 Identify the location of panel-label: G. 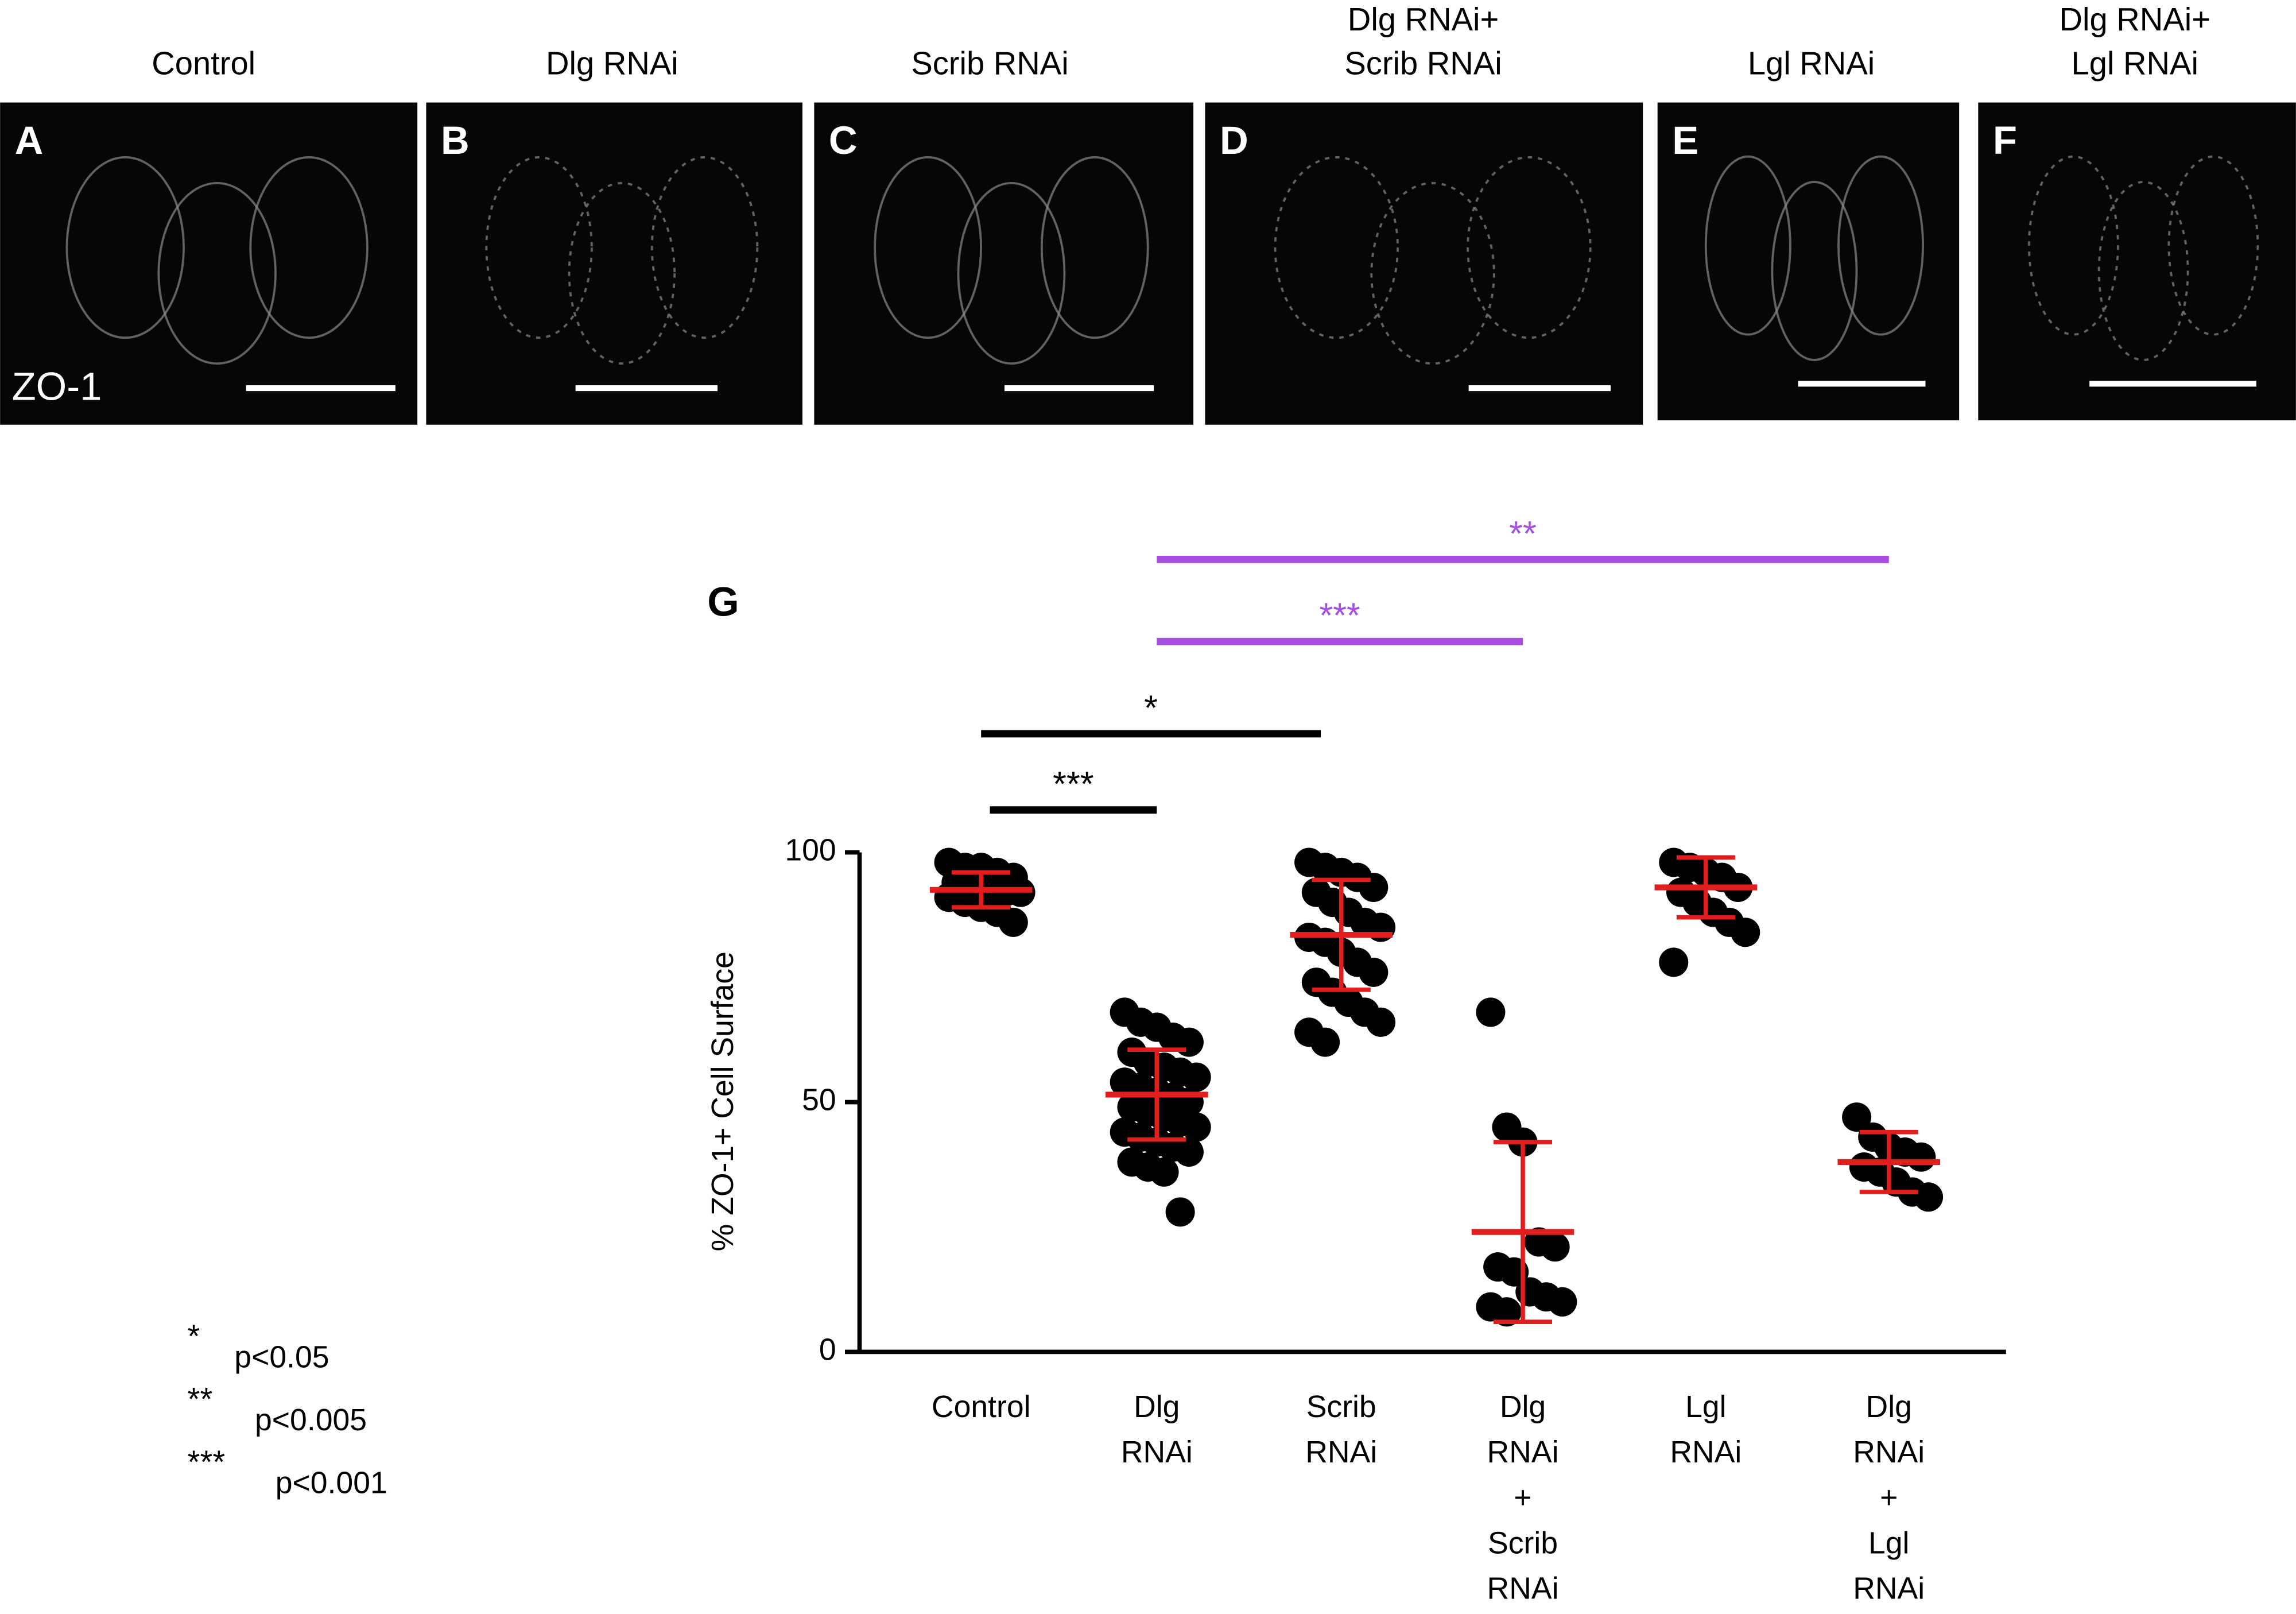
(723, 602).